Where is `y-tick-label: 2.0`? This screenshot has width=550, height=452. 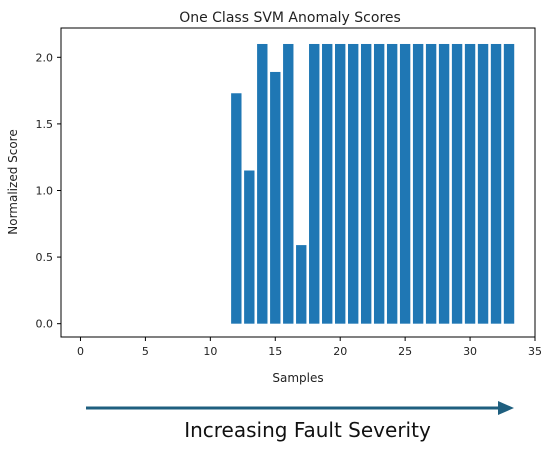
y-tick-label: 2.0 is located at coordinates (45, 57).